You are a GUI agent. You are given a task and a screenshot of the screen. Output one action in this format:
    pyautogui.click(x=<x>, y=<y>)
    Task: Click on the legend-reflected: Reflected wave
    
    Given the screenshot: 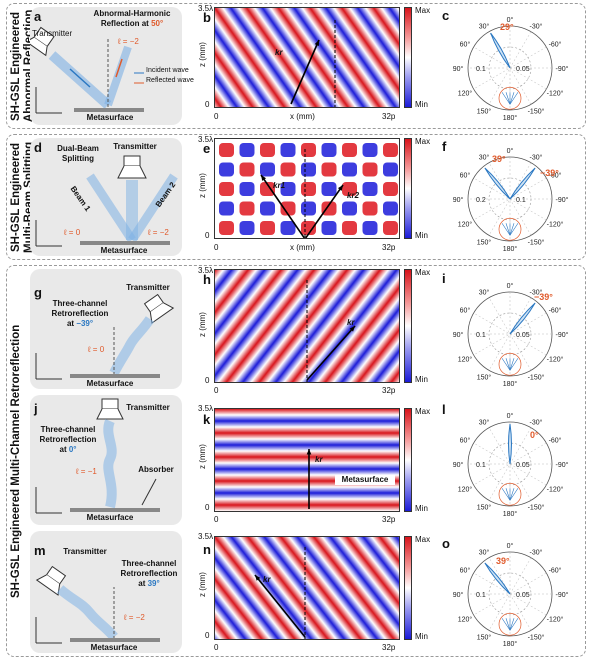 What is the action you would take?
    pyautogui.click(x=170, y=80)
    